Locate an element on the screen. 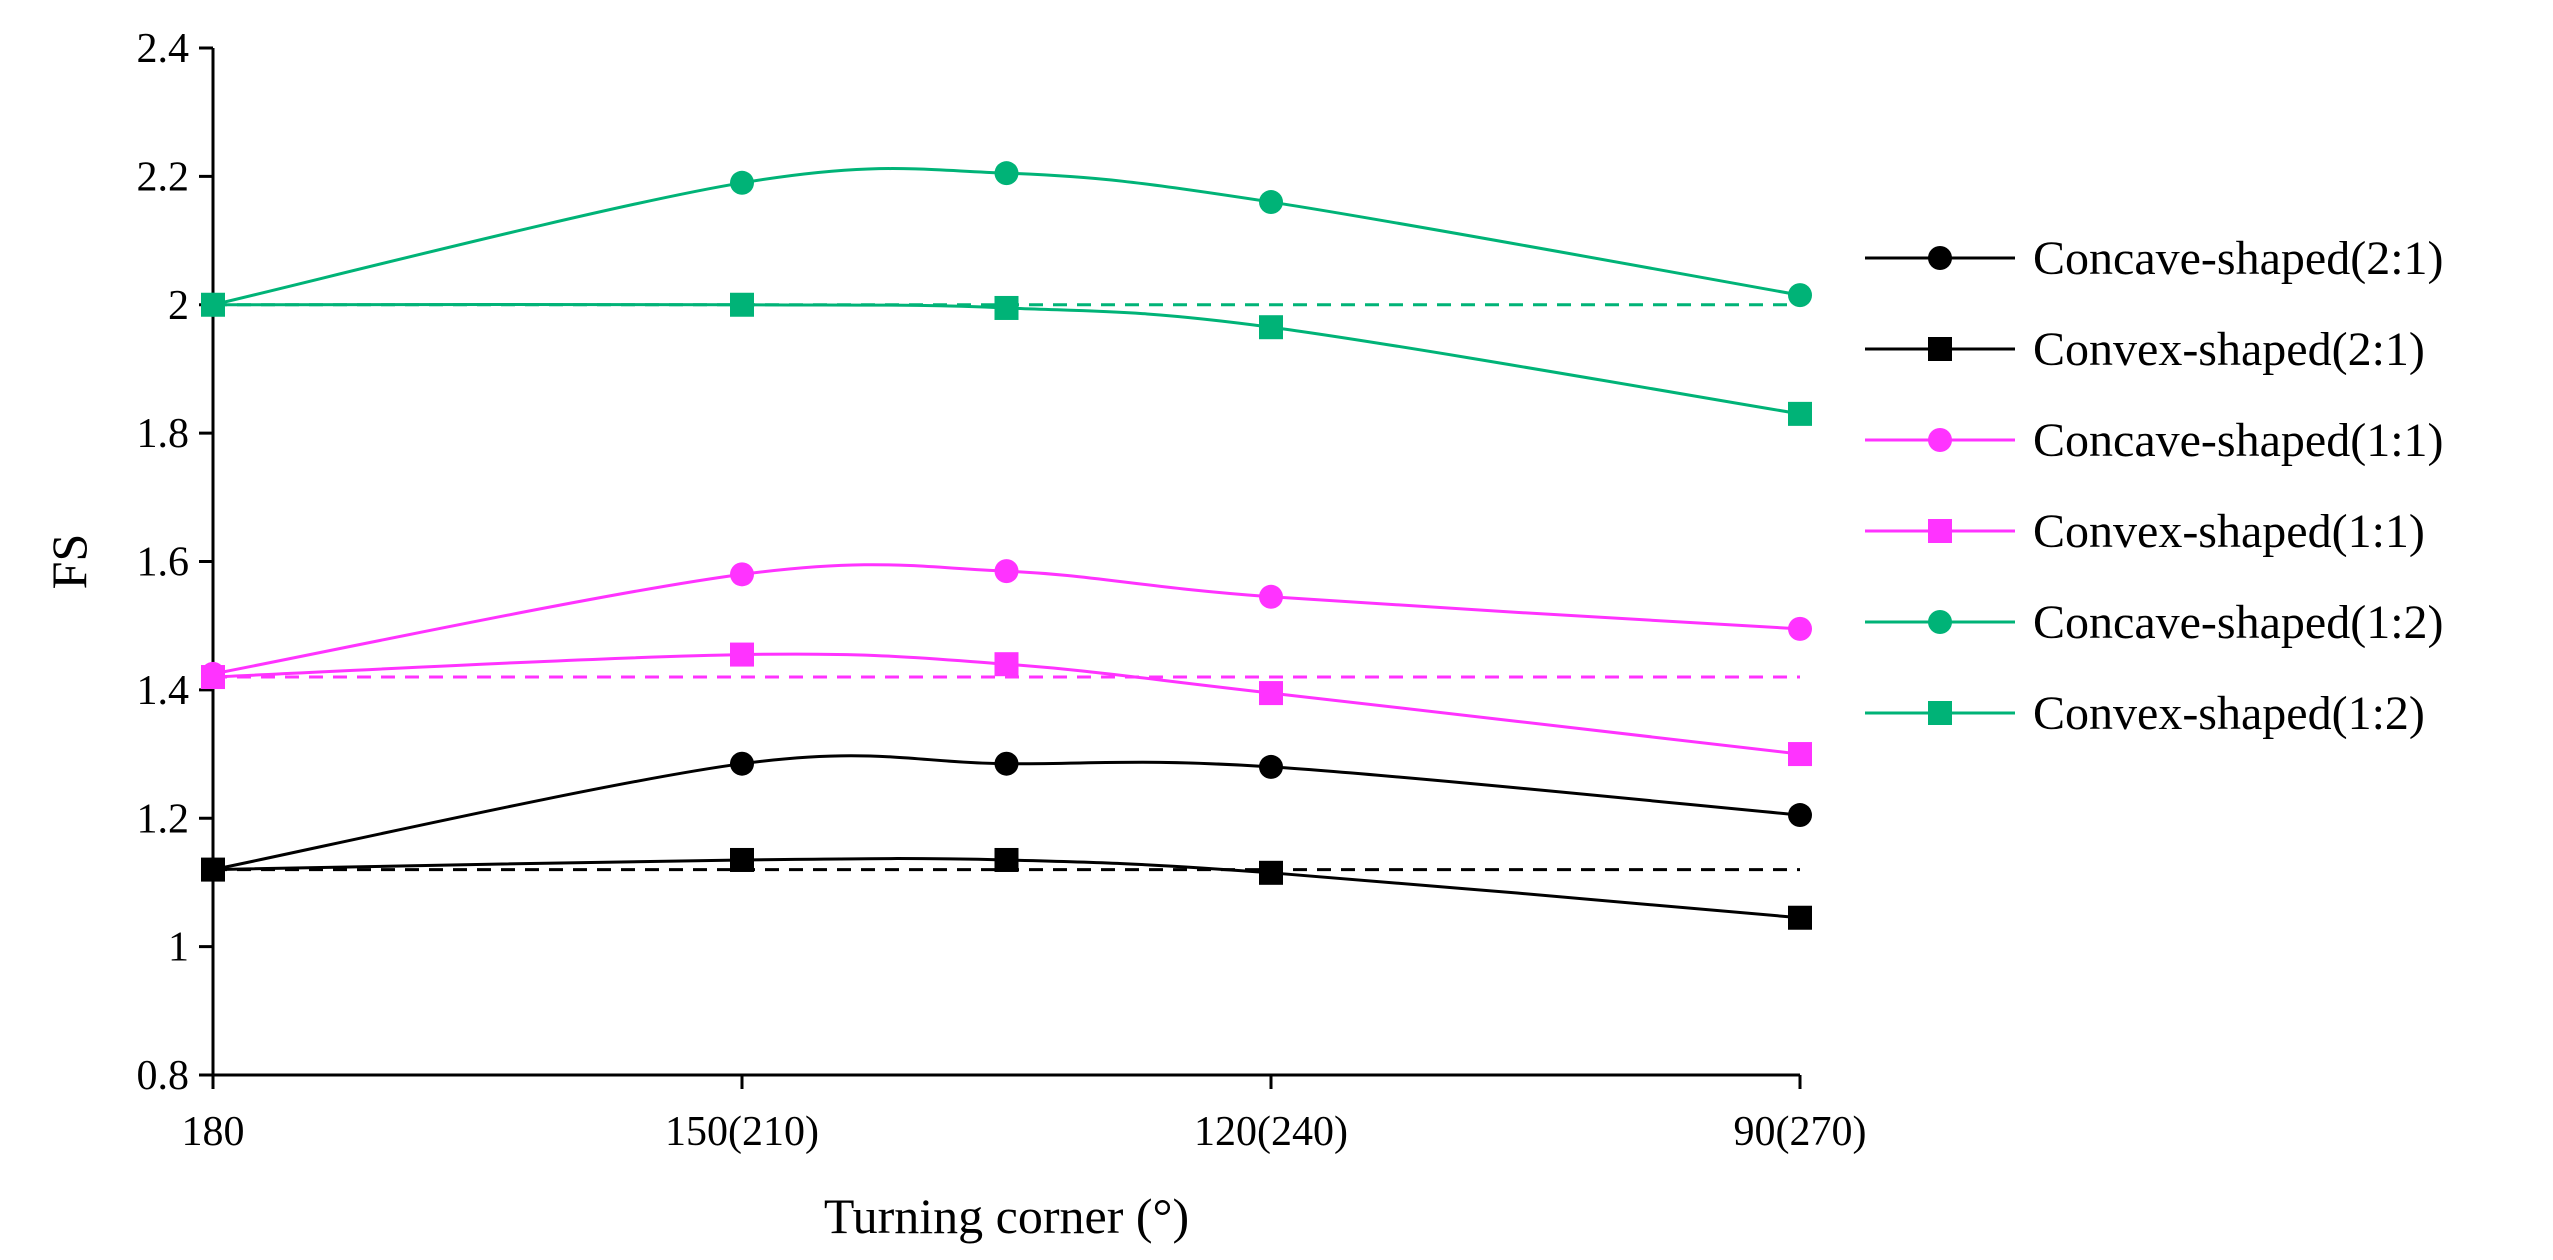 The image size is (2553, 1260). legend-label: Concave-shaped(1:1) is located at coordinates (2238, 440).